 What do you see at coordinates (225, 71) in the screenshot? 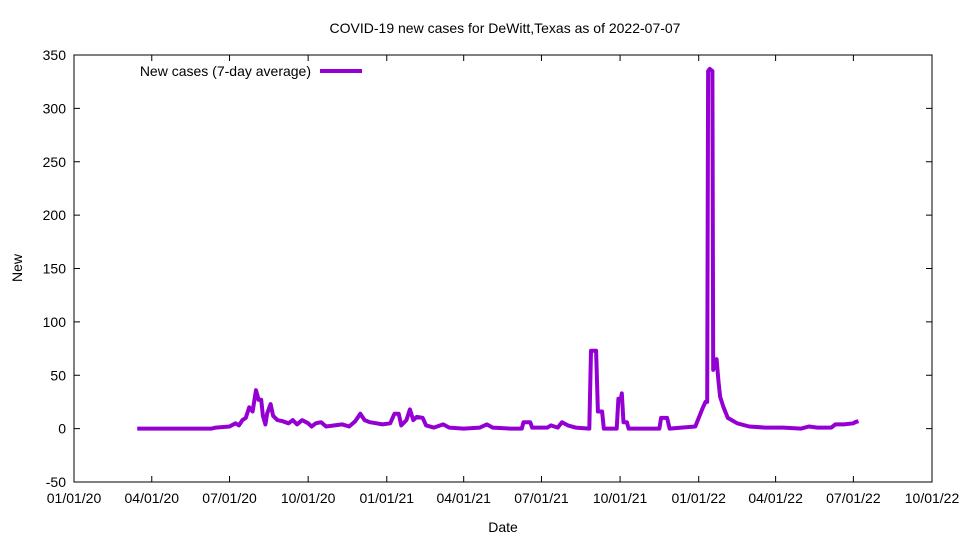
I see `legend-label: New cases (7-day average)` at bounding box center [225, 71].